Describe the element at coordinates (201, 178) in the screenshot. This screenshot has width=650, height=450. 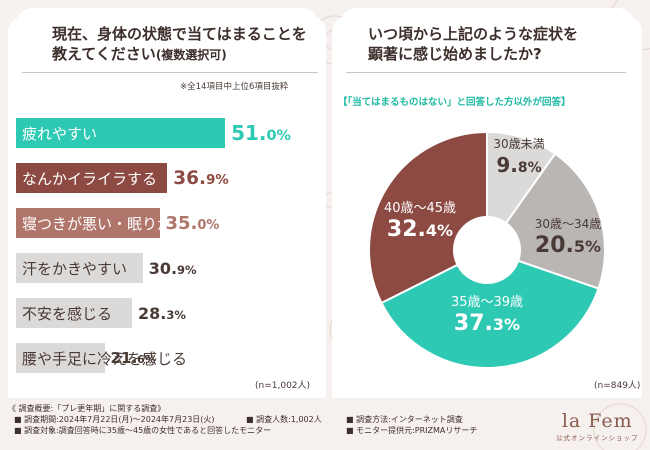
I see `bar-value-label: 36.9%` at that location.